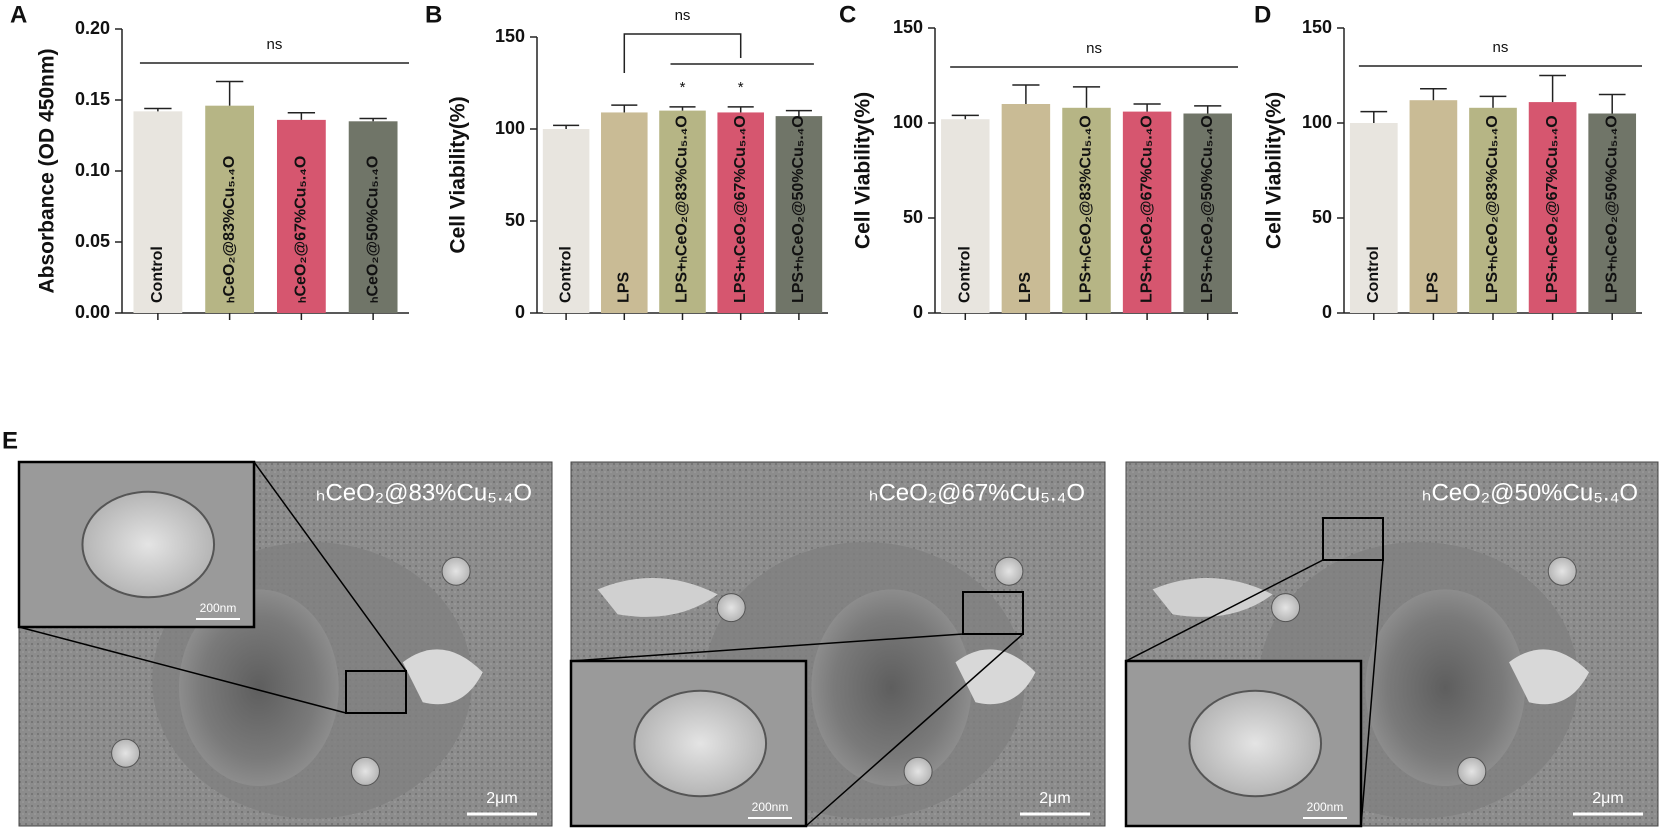 This screenshot has height=833, width=1666. Describe the element at coordinates (977, 492) in the screenshot. I see `image-title: ₕCeO₂@67%Cu₅.₄O` at that location.